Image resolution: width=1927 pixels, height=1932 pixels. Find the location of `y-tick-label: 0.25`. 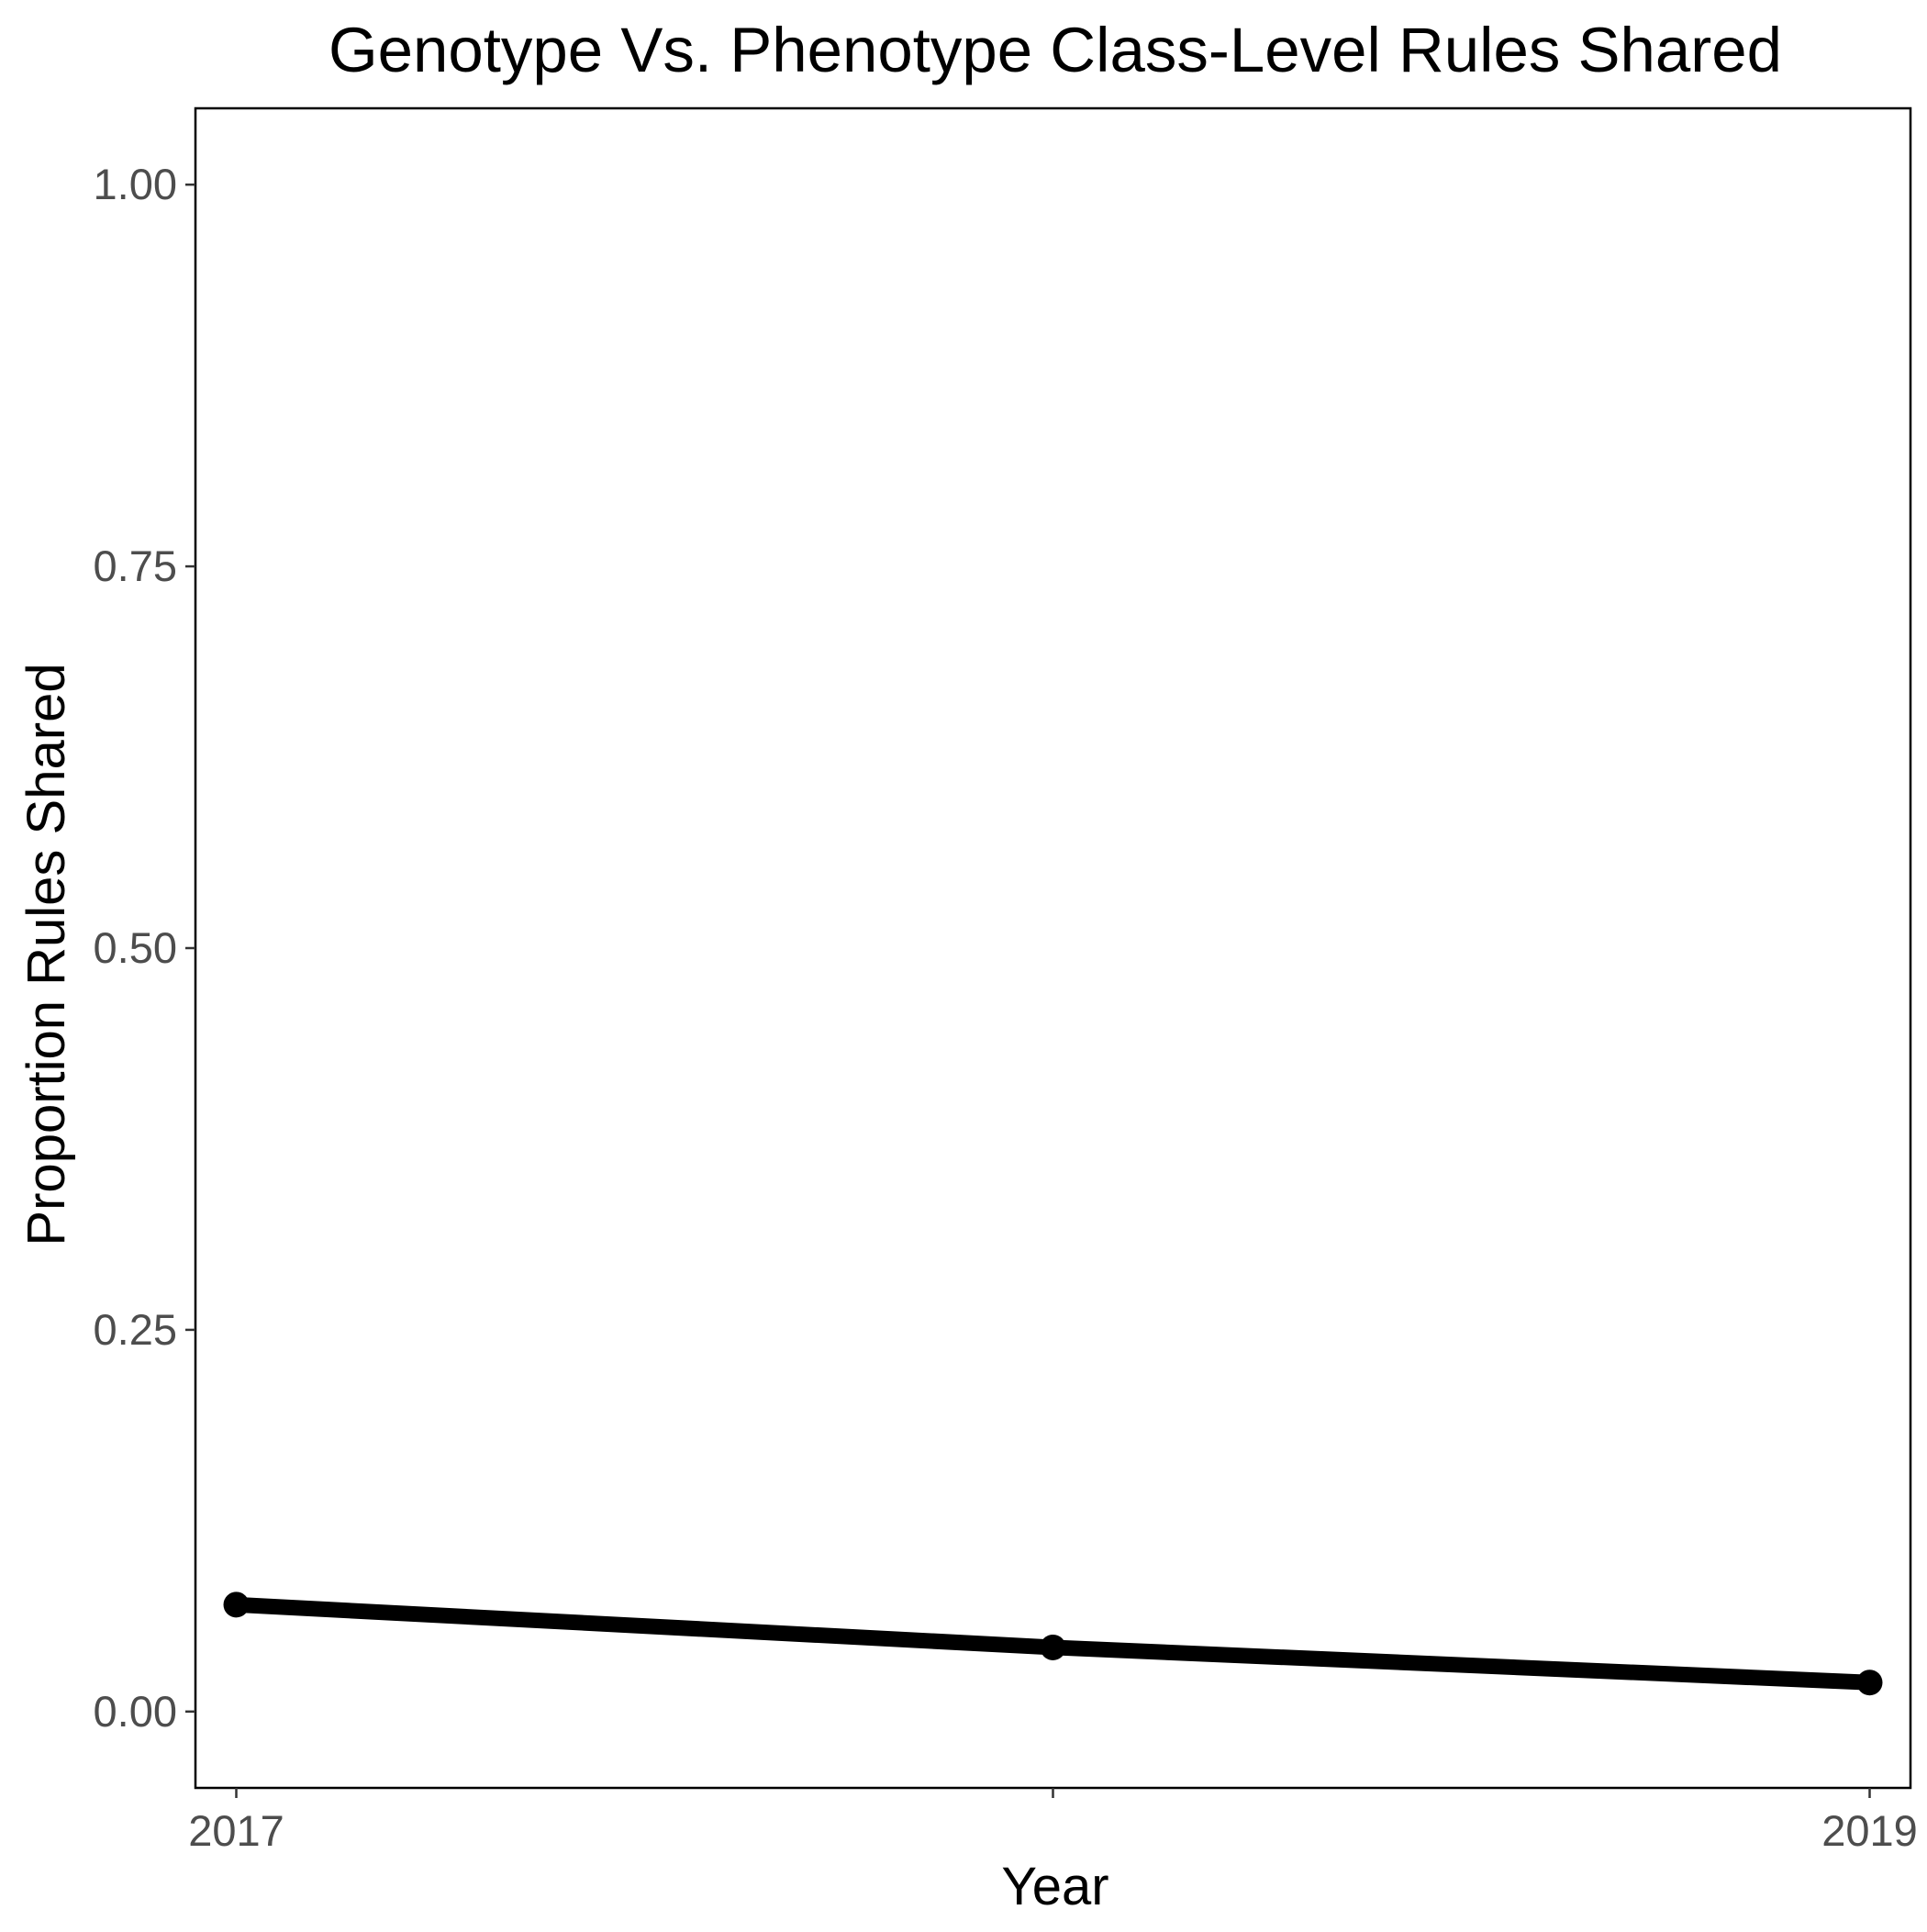

y-tick-label: 0.25 is located at coordinates (135, 1329).